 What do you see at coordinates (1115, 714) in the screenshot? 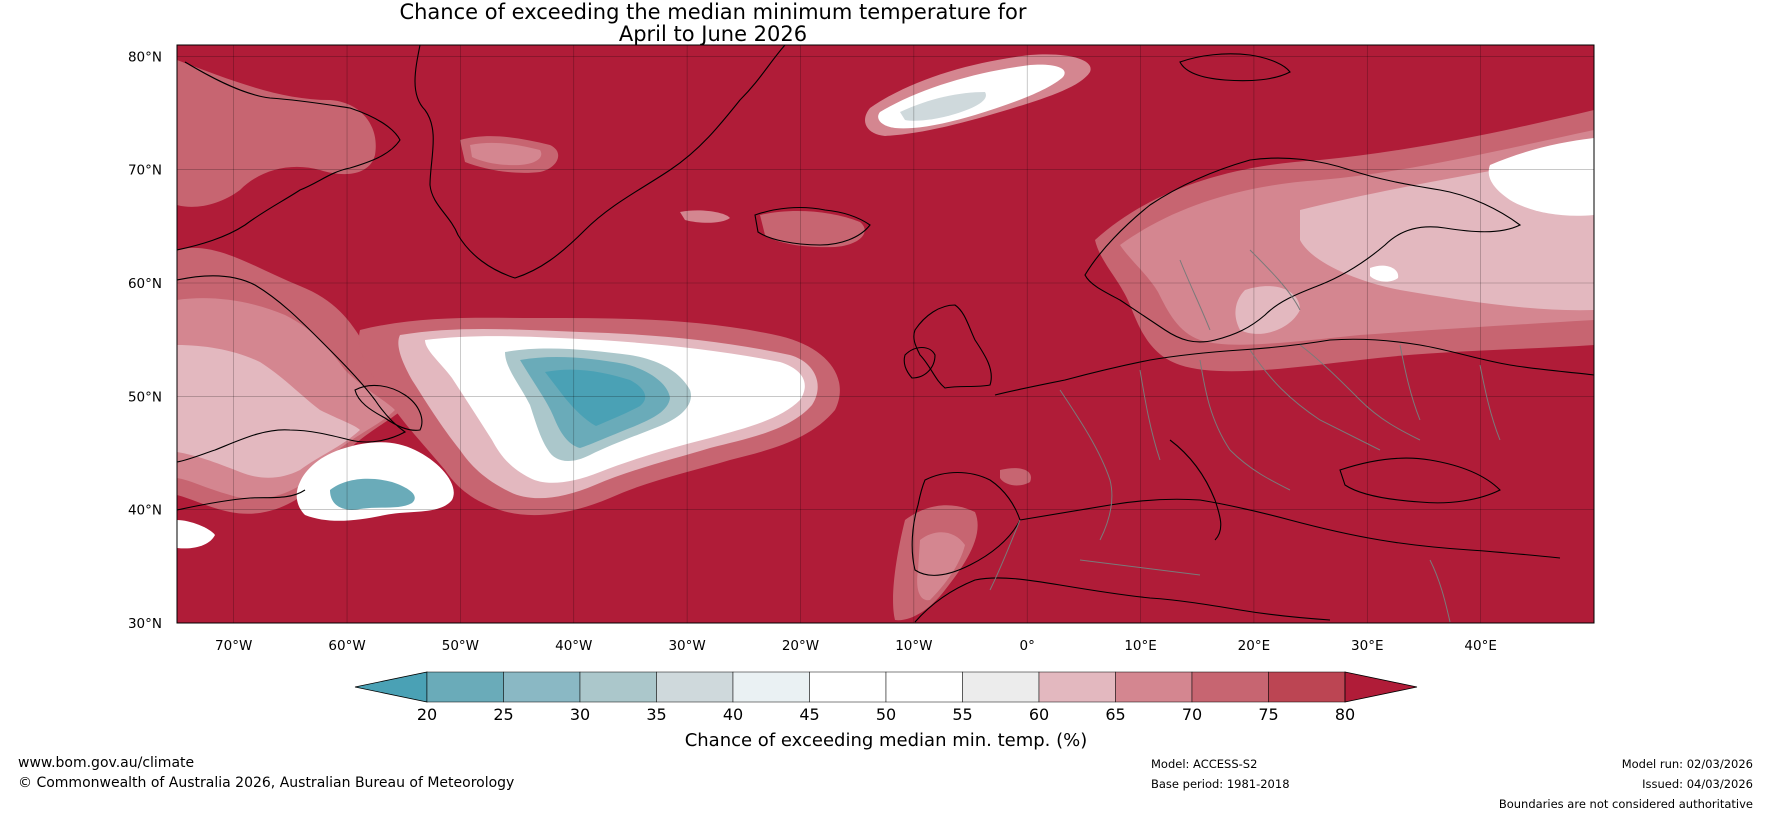
I see `colorbar-tick-label: 65` at bounding box center [1115, 714].